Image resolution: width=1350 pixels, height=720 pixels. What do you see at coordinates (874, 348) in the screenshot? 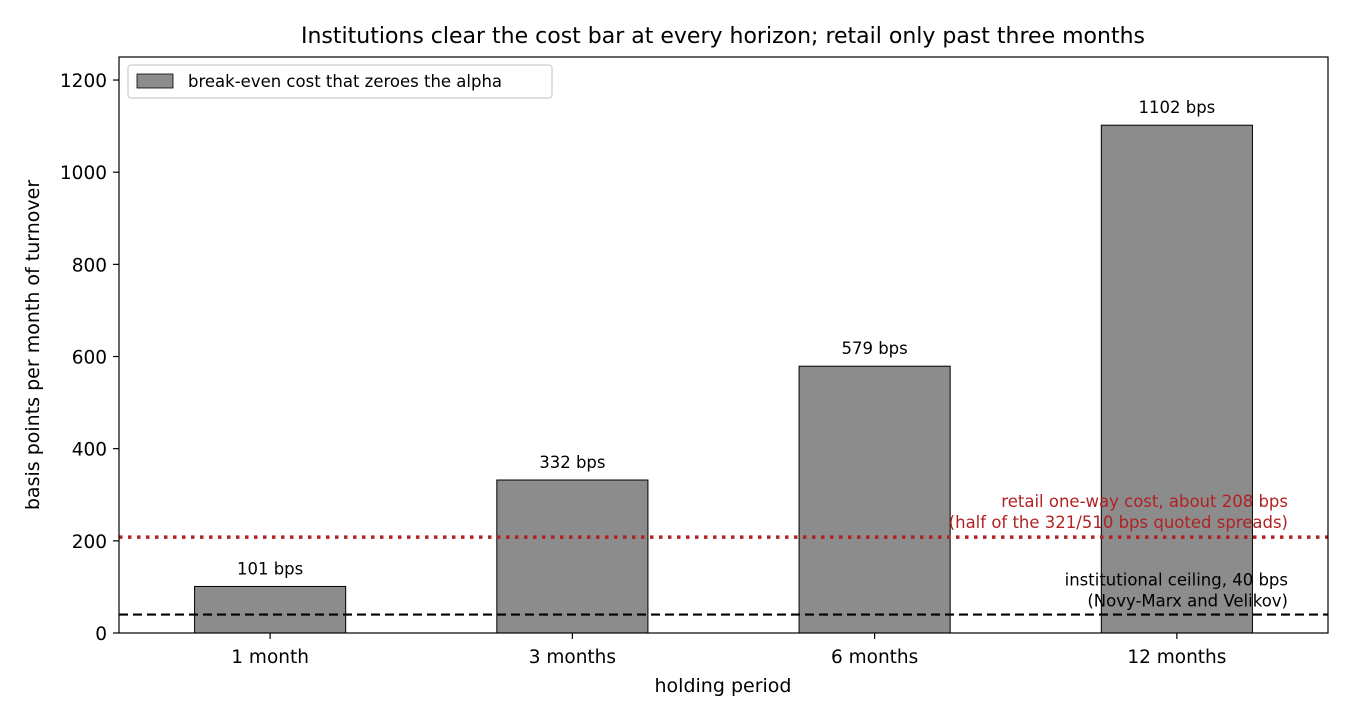
I see `bar-value-label: 579 bps` at bounding box center [874, 348].